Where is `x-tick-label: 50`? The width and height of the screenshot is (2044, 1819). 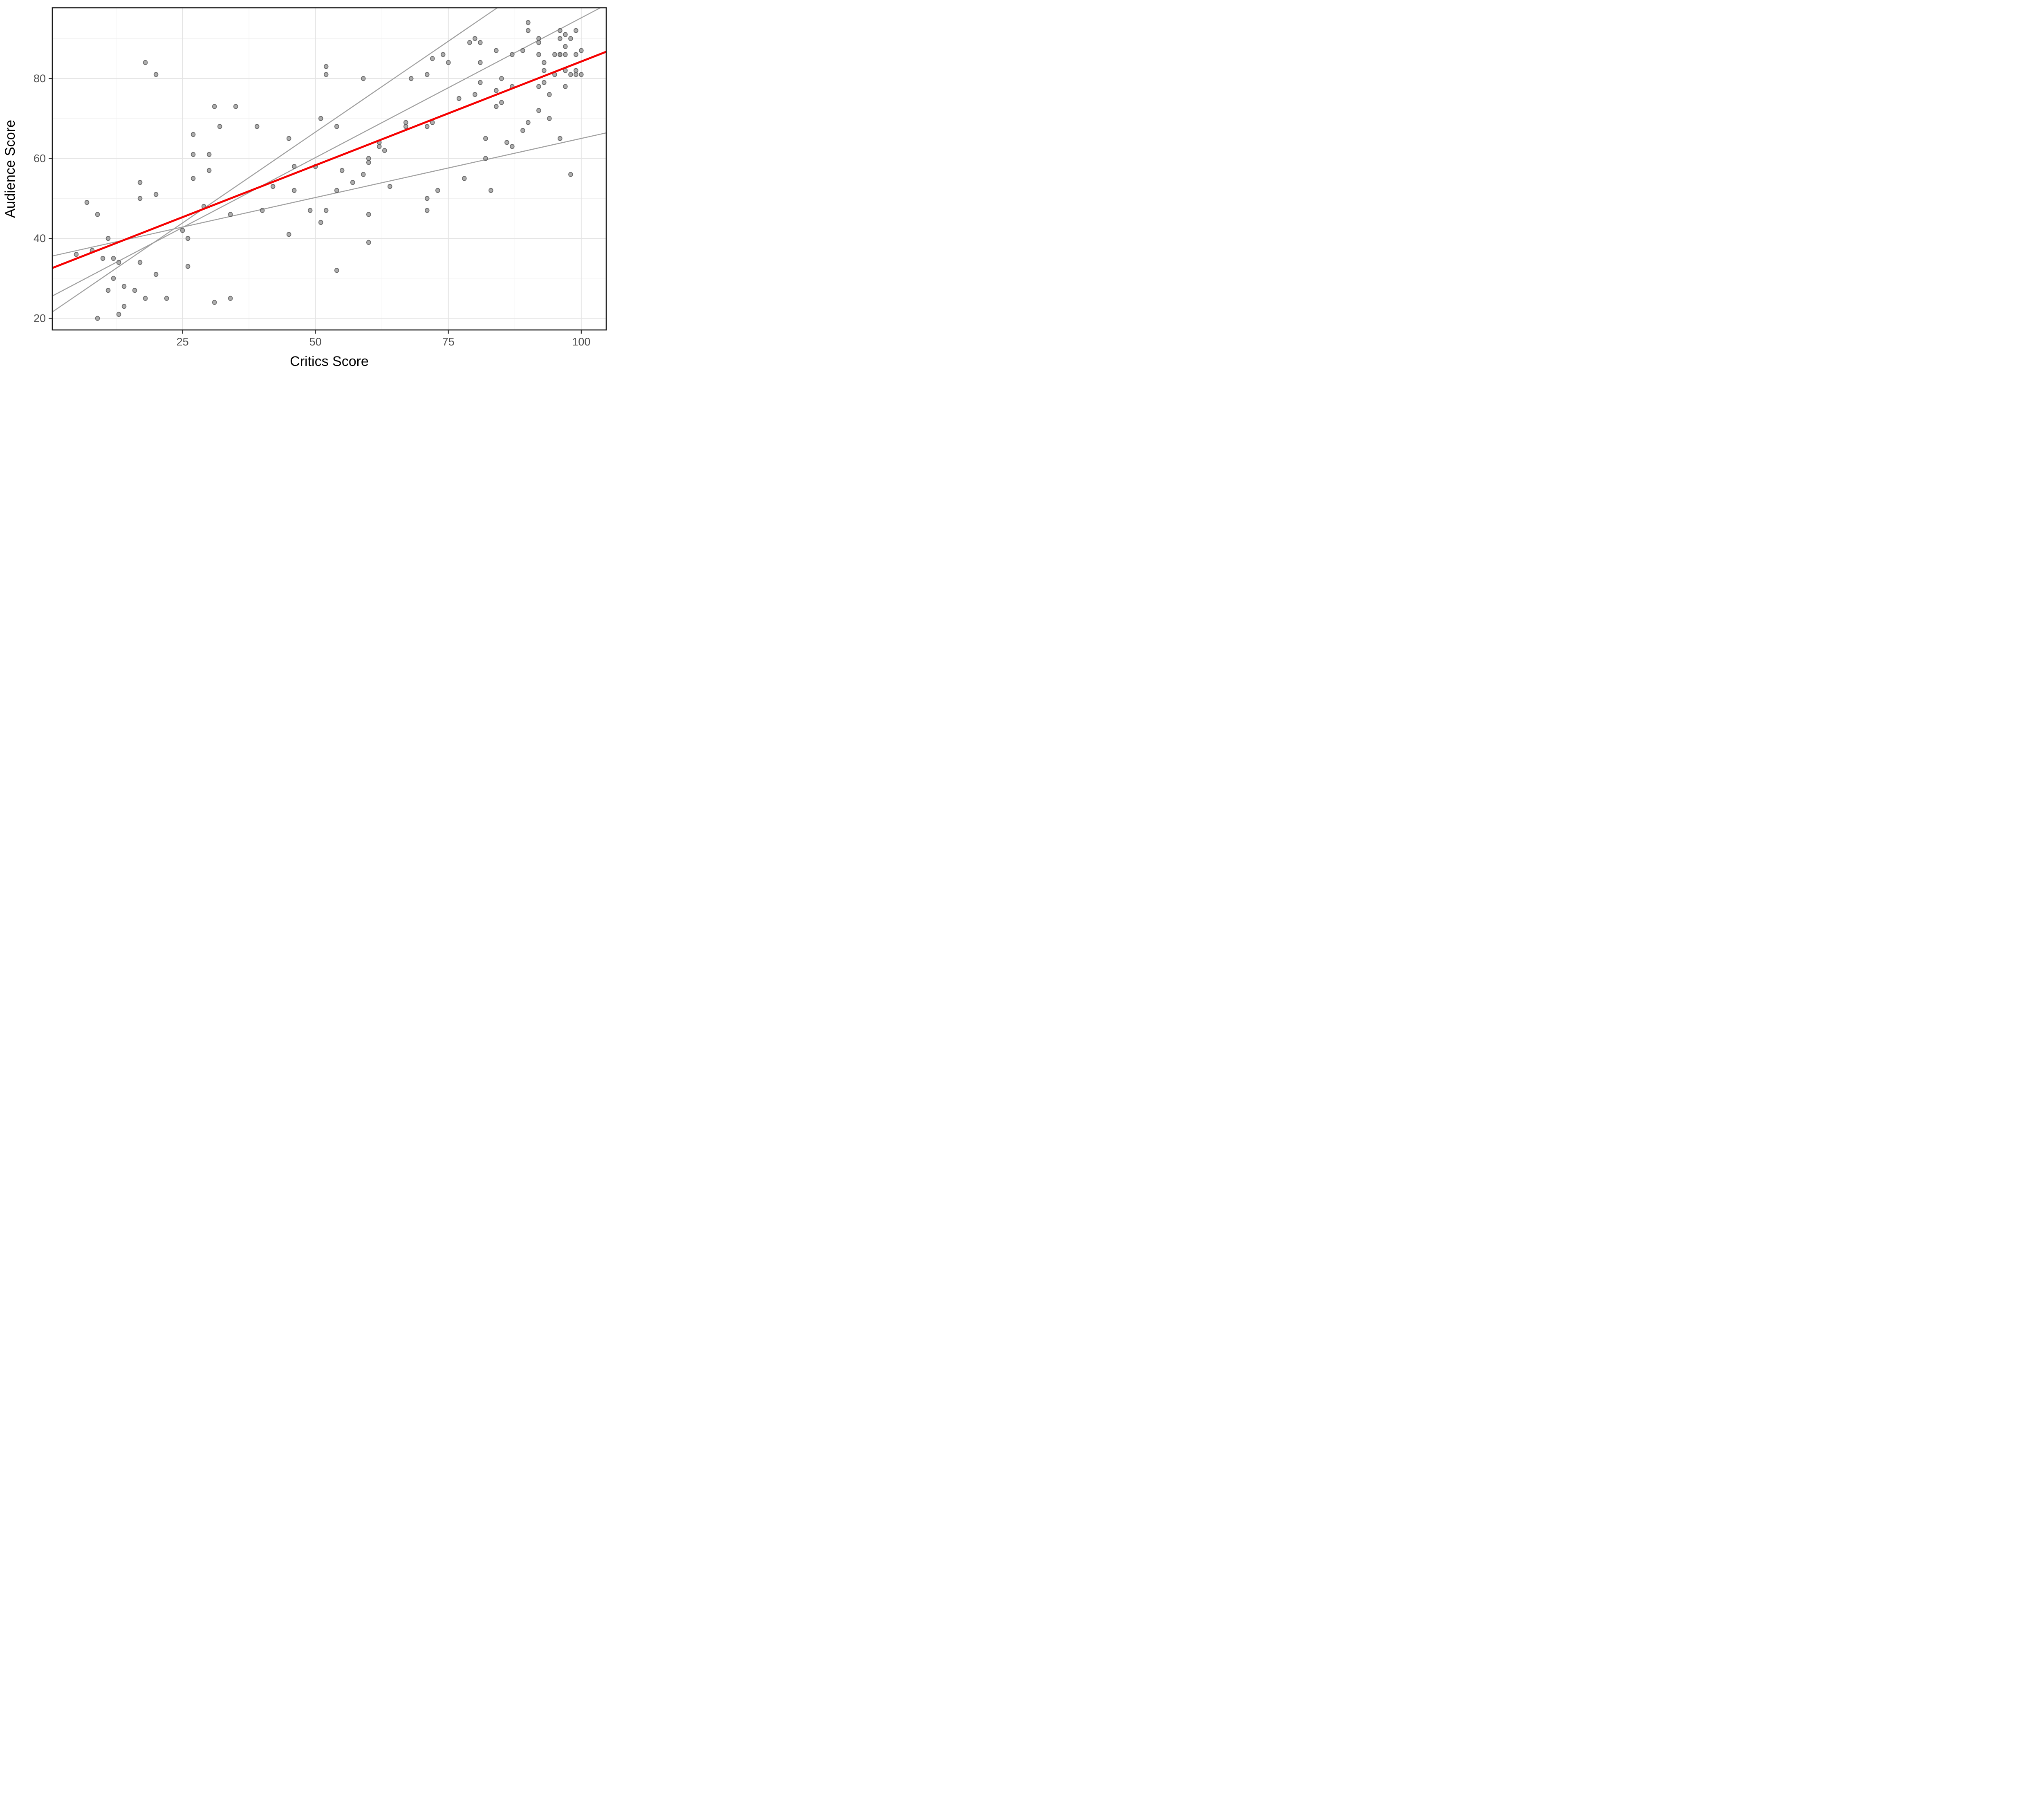
x-tick-label: 50 is located at coordinates (315, 342).